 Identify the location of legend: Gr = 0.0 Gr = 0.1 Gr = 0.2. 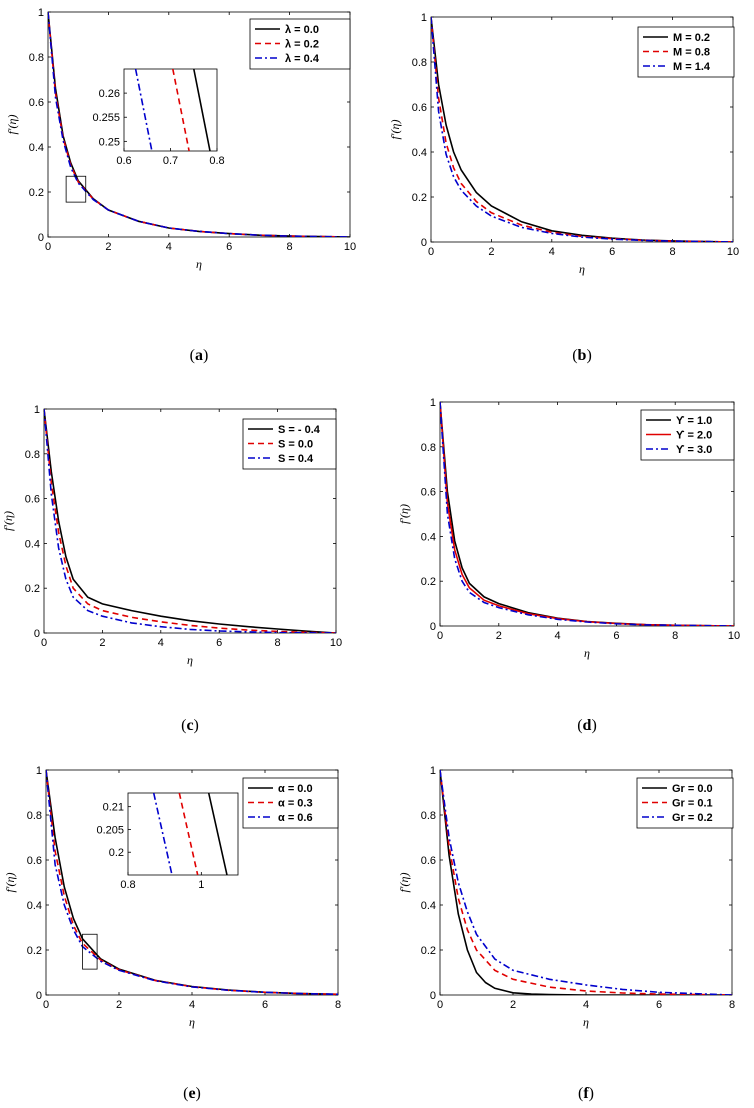
(685, 803).